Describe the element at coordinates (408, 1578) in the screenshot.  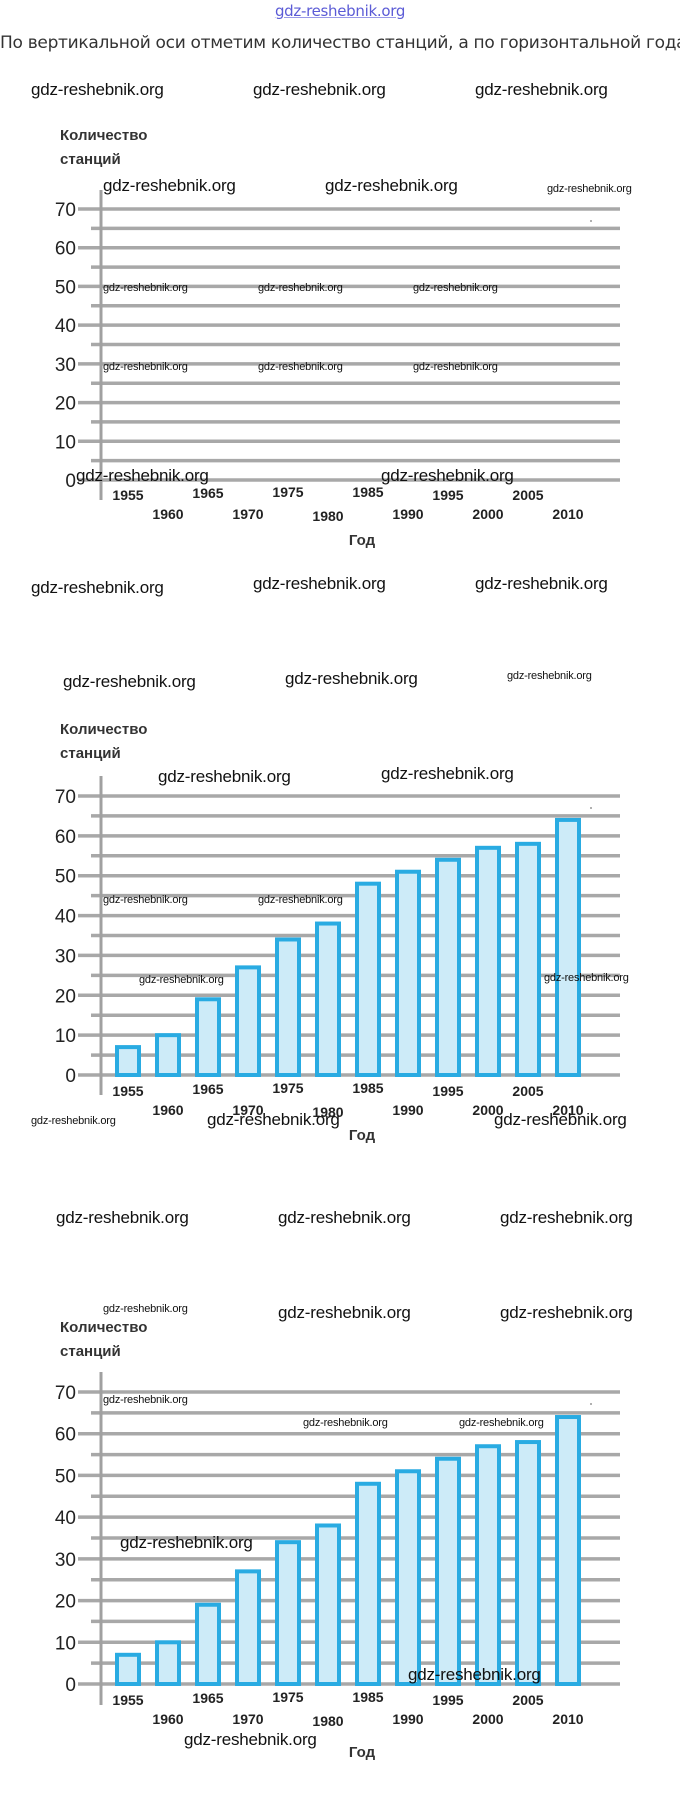
I see `bar-1990` at that location.